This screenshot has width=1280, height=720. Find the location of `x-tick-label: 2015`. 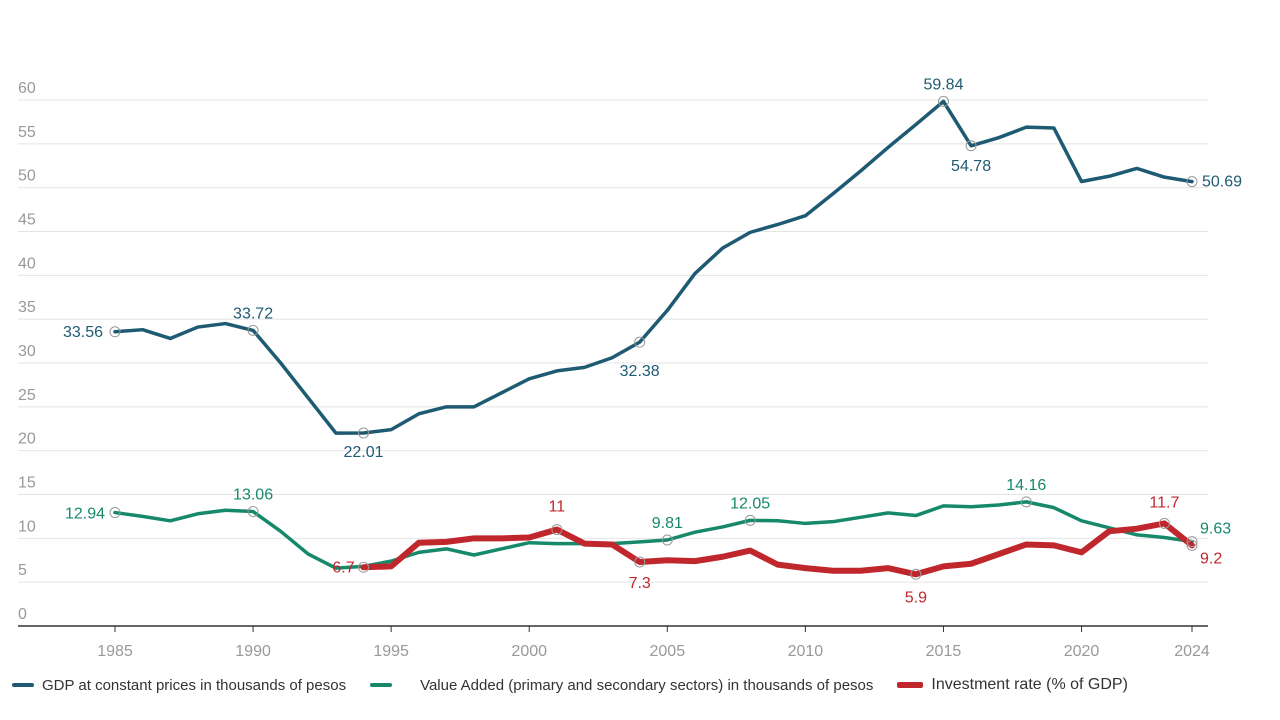

x-tick-label: 2015 is located at coordinates (944, 651).